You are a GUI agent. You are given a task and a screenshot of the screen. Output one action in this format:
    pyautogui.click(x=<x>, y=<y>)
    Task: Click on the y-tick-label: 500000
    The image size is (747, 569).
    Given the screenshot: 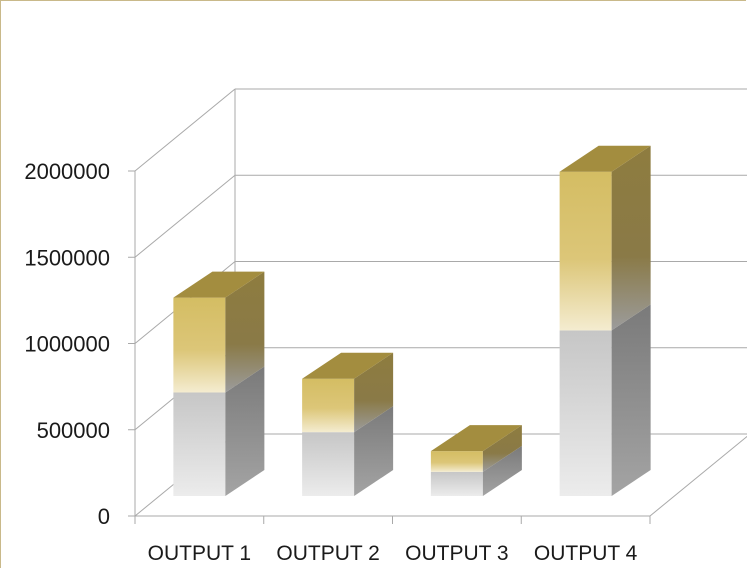 What is the action you would take?
    pyautogui.click(x=73, y=430)
    